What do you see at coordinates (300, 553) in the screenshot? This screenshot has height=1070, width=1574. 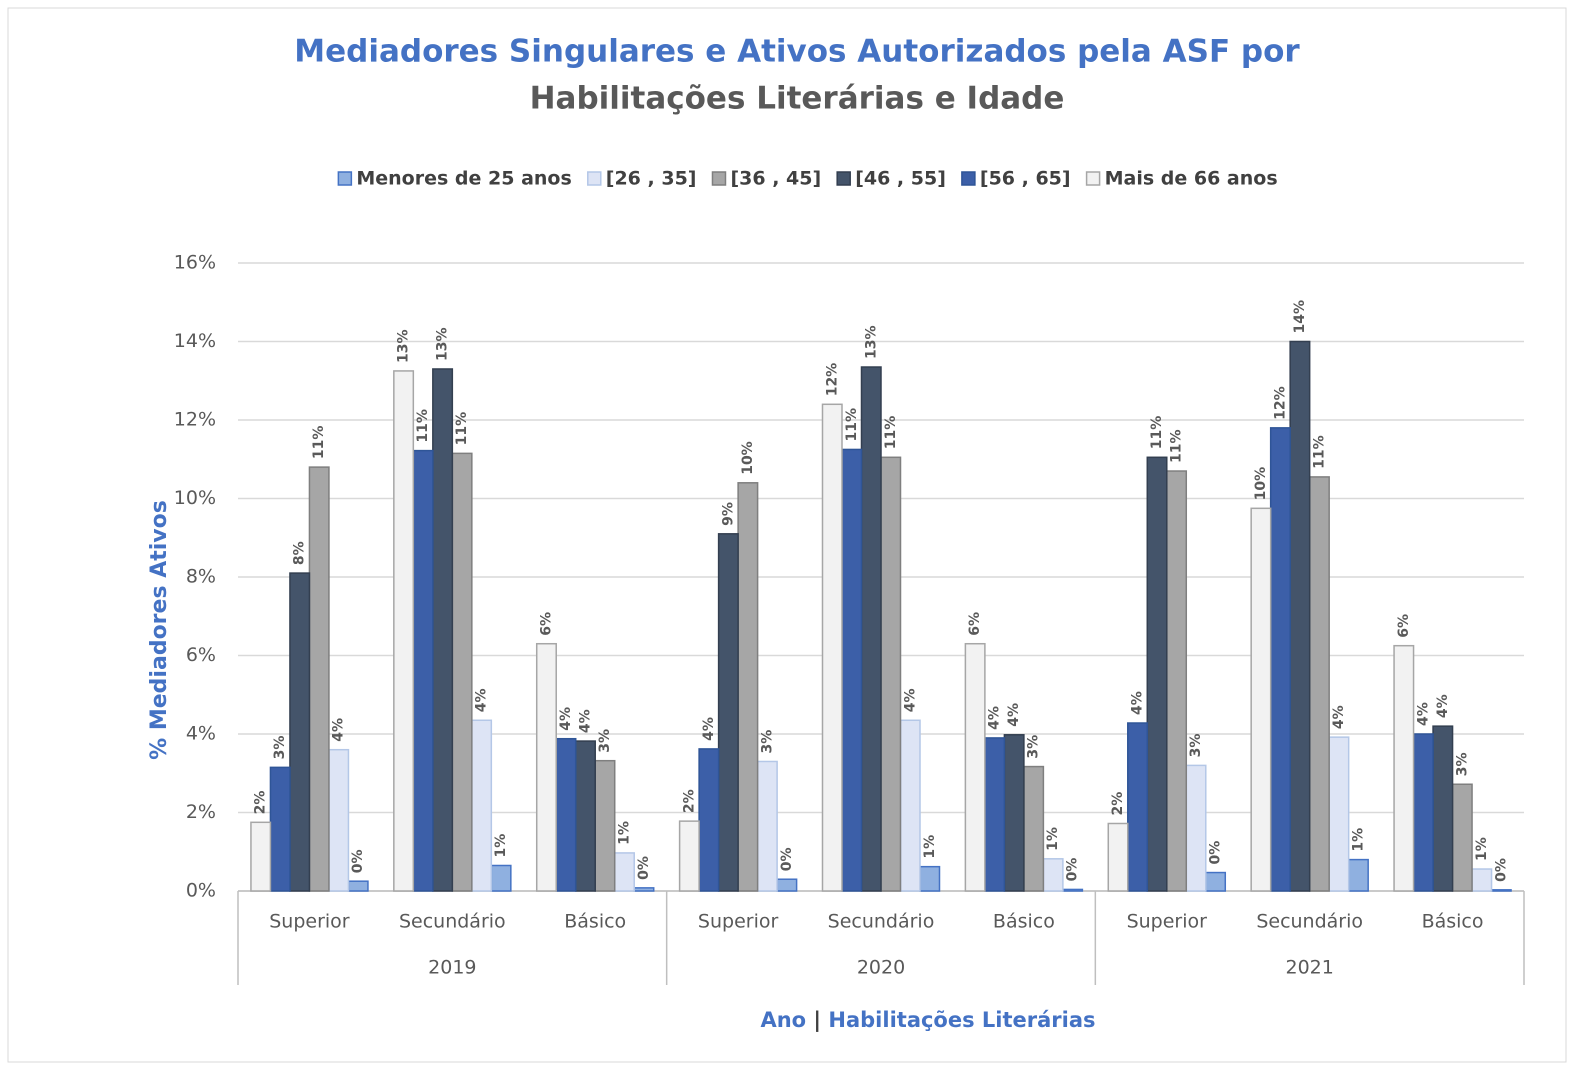 I see `data-label: 8%` at bounding box center [300, 553].